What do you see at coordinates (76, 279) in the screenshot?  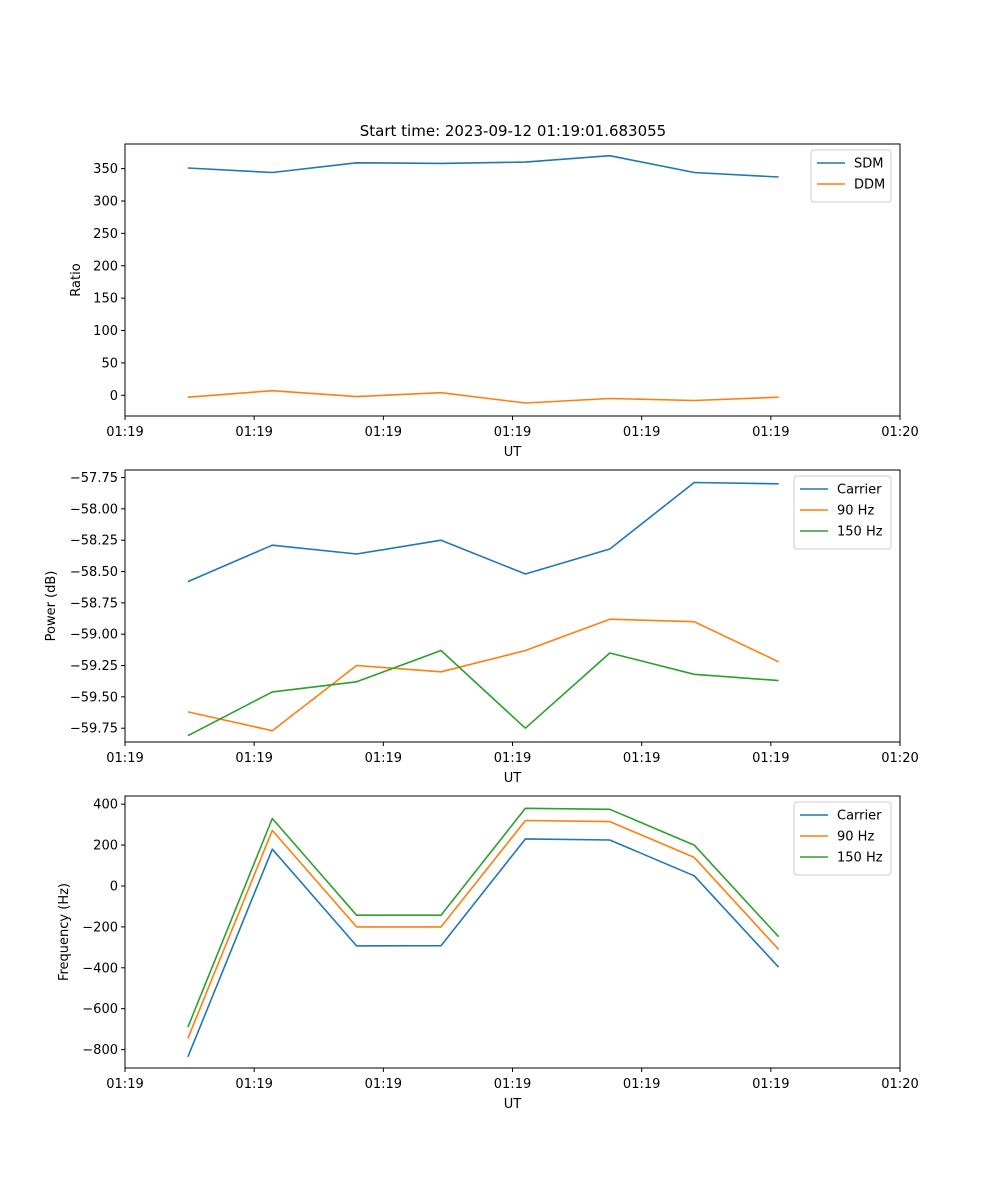 I see `y-axis-label: Ratio` at bounding box center [76, 279].